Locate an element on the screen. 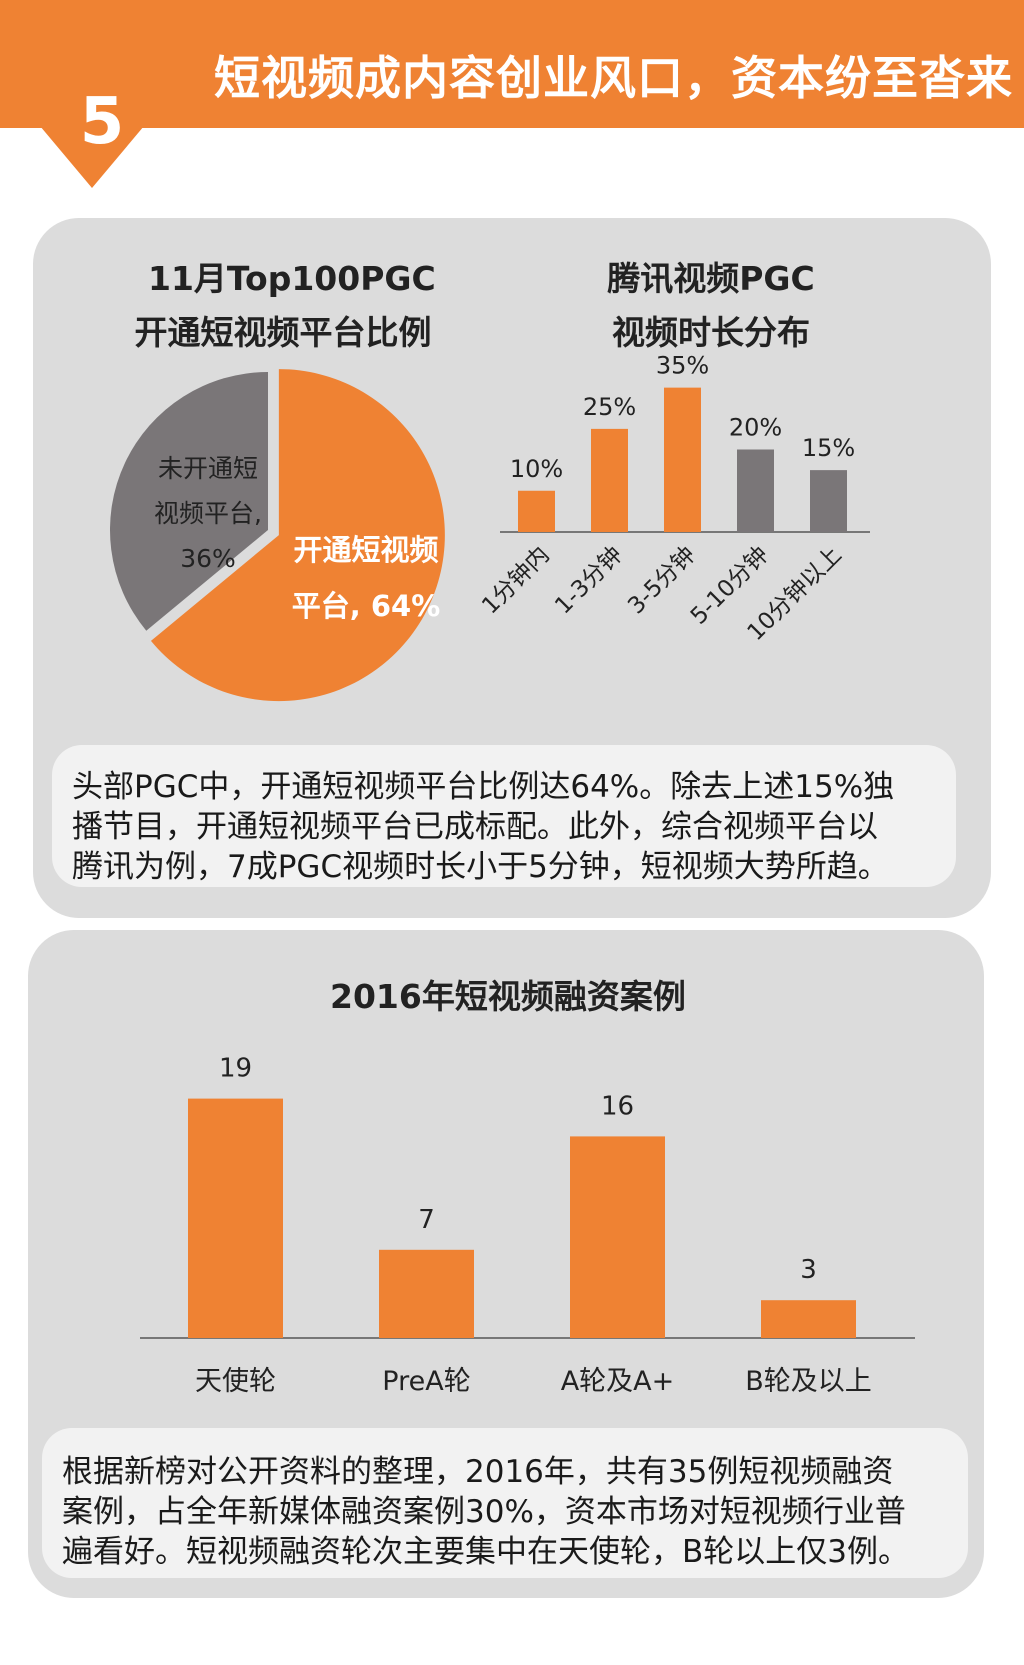 The height and width of the screenshot is (1665, 1024). duration-category-label: 1-3分钟 is located at coordinates (588, 580).